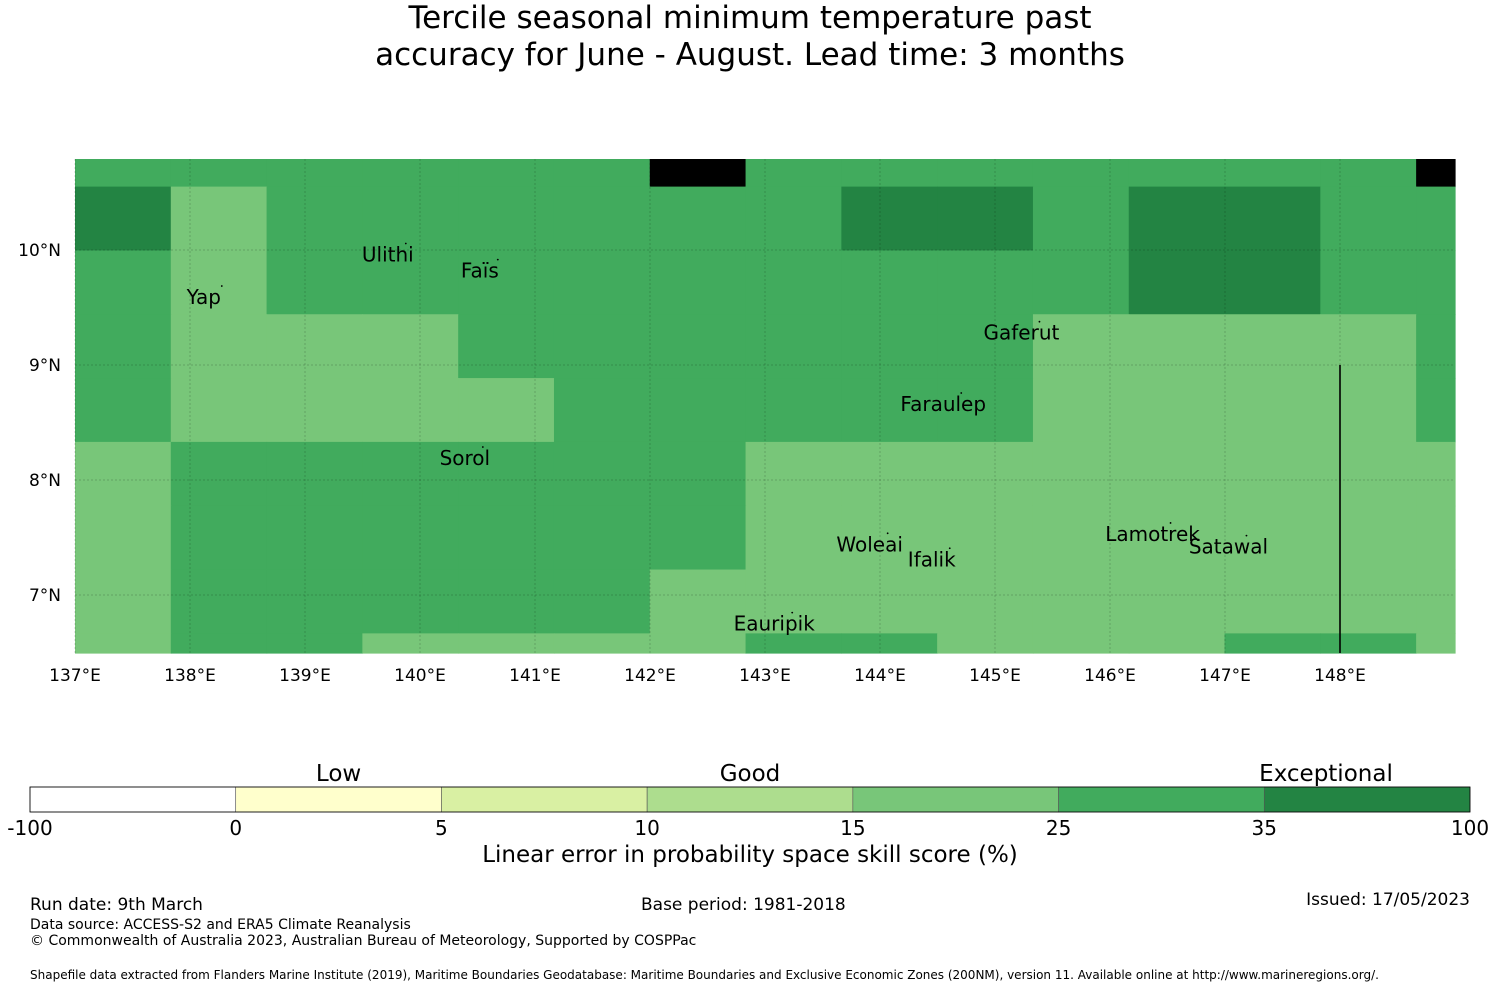 This screenshot has width=1500, height=990. I want to click on issued-date: Issued: 17/05/2023, so click(1388, 900).